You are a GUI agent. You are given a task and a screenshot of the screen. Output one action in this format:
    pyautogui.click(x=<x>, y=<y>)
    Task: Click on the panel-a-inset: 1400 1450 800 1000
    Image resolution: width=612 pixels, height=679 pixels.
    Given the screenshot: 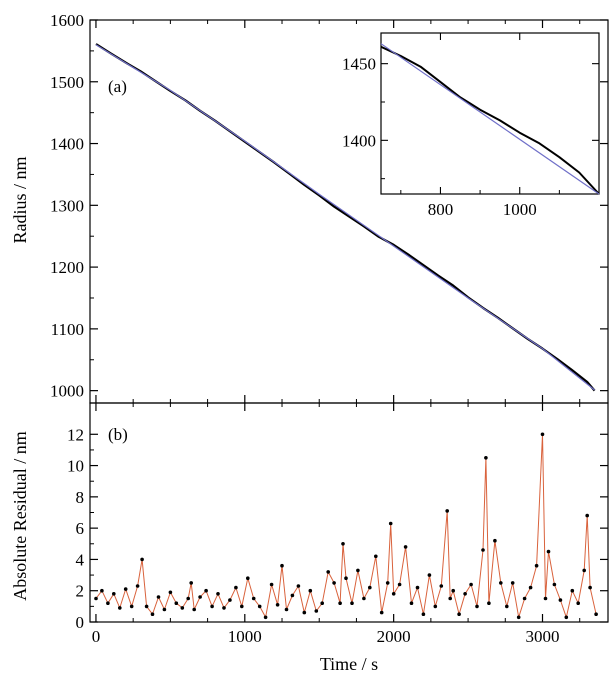 What is the action you would take?
    pyautogui.click(x=471, y=125)
    